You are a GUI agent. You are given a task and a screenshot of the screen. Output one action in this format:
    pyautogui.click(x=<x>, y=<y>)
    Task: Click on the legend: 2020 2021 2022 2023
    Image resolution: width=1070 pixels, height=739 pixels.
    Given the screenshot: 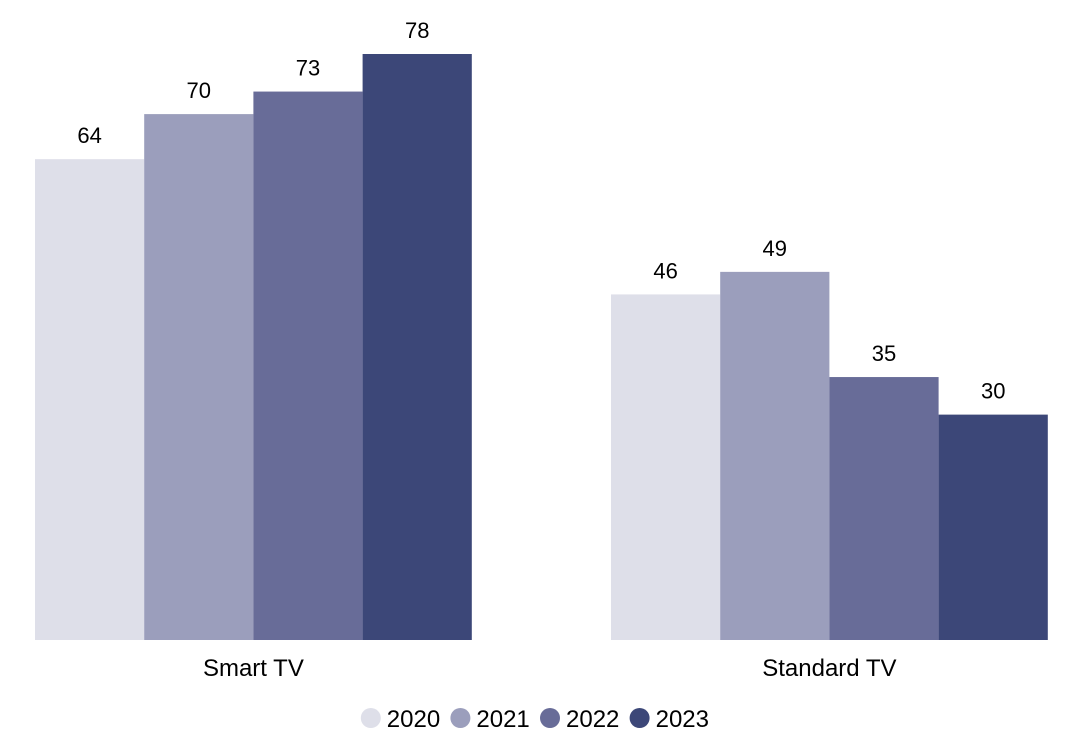 What is the action you would take?
    pyautogui.click(x=534, y=719)
    